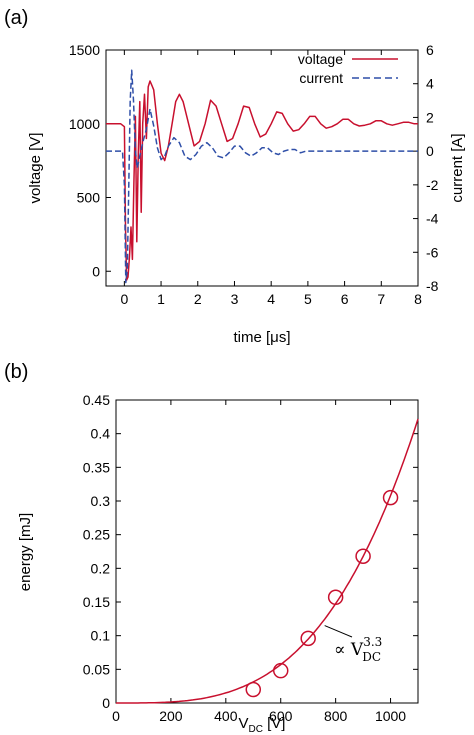 This screenshot has height=735, width=474. I want to click on annotation-fit-law: ∝ V3.3 DC, so click(358, 649).